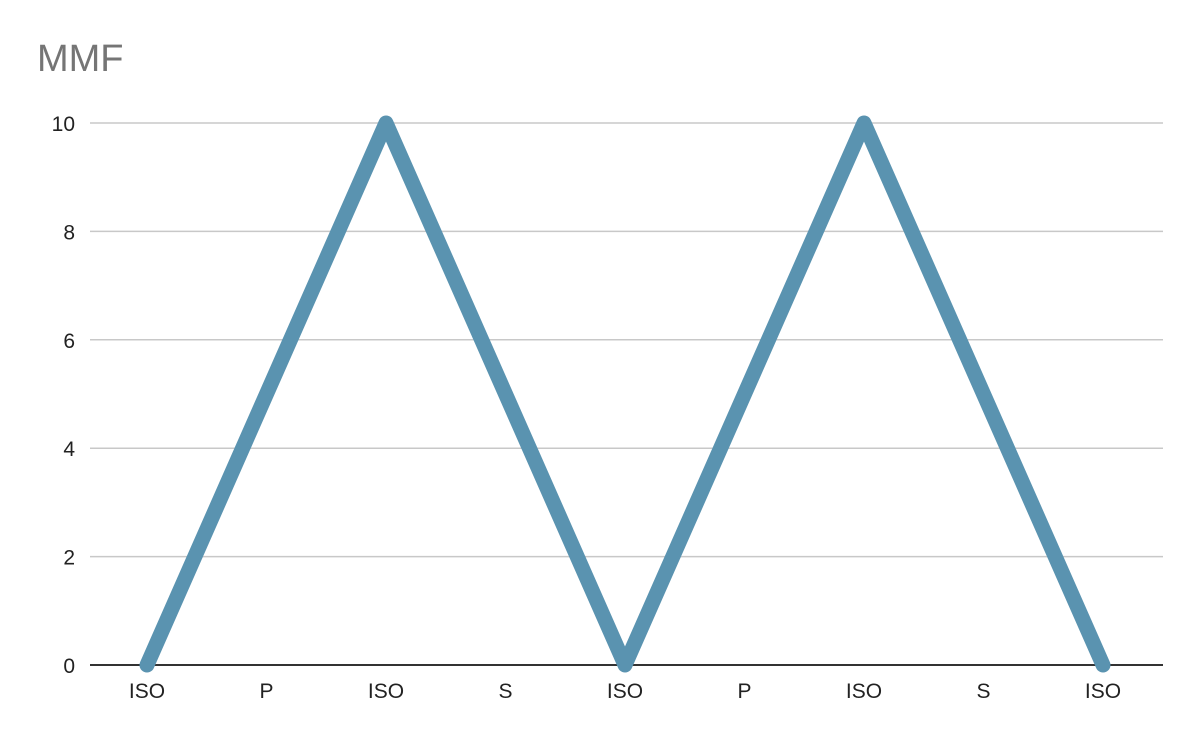  Describe the element at coordinates (80, 59) in the screenshot. I see `chart-title: MMF` at that location.